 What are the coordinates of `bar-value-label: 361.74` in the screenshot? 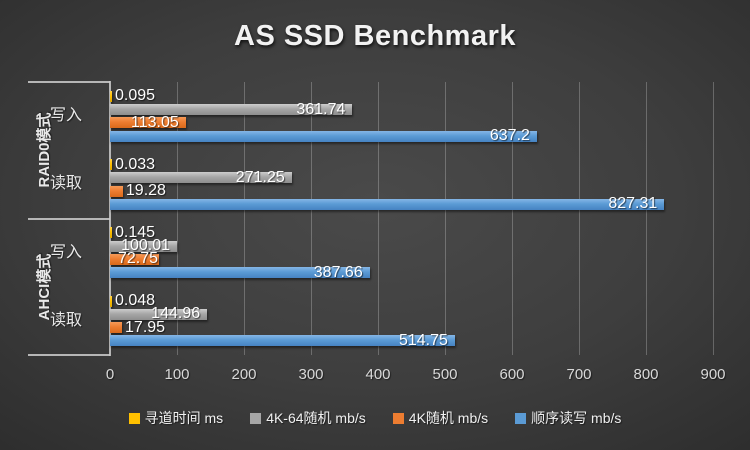 It's located at (321, 109).